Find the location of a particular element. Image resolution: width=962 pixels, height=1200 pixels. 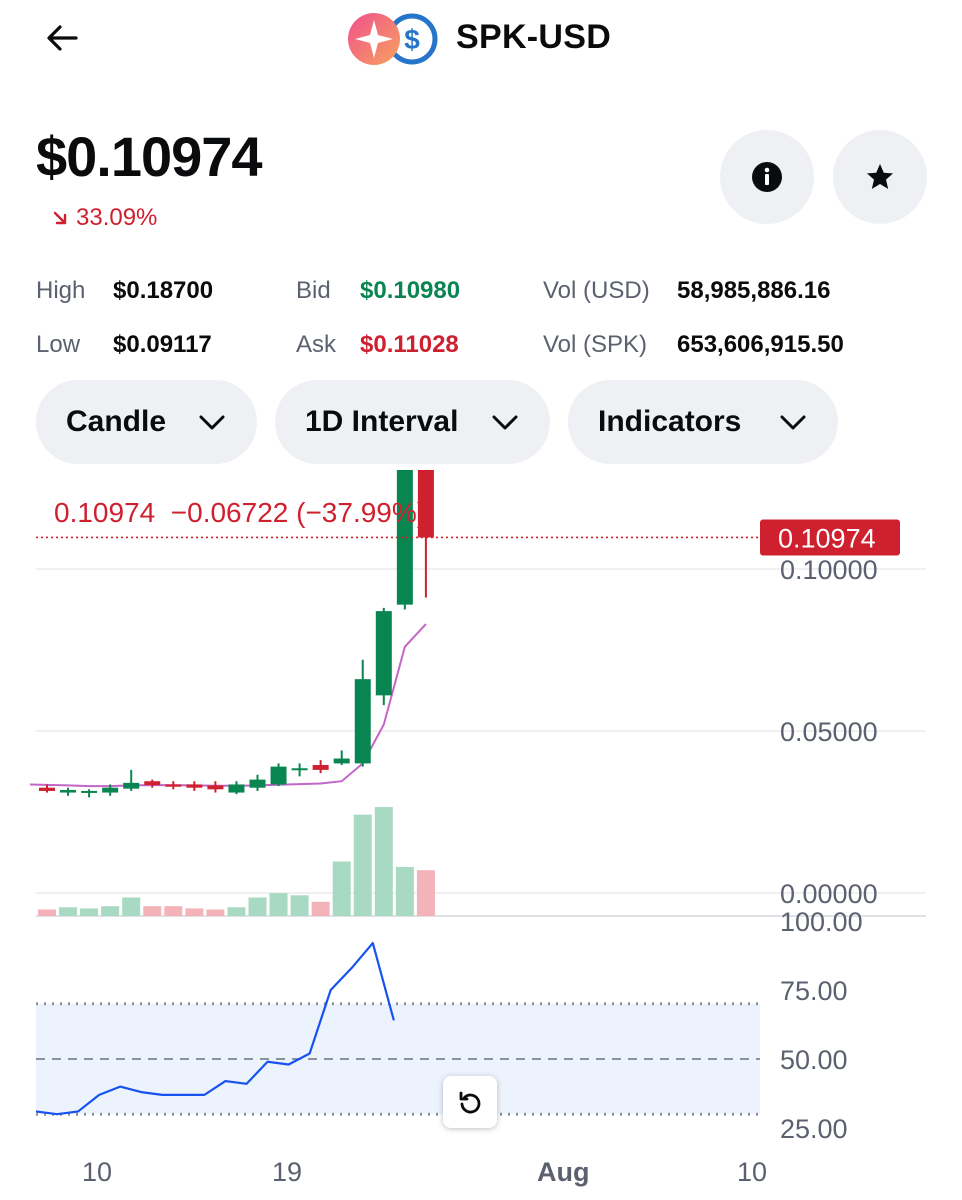

rsi-axis-tick: 50.00 is located at coordinates (814, 1060).